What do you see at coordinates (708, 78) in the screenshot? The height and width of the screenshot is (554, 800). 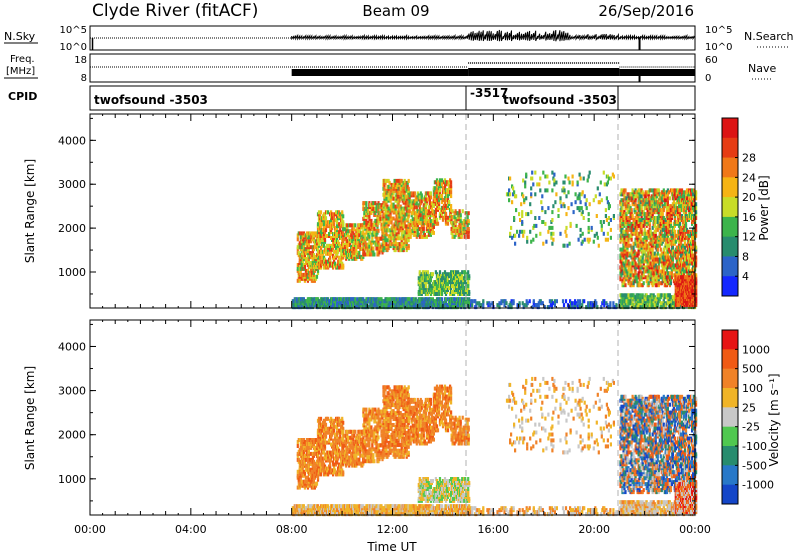 I see `nave-tick-bottom: 0` at bounding box center [708, 78].